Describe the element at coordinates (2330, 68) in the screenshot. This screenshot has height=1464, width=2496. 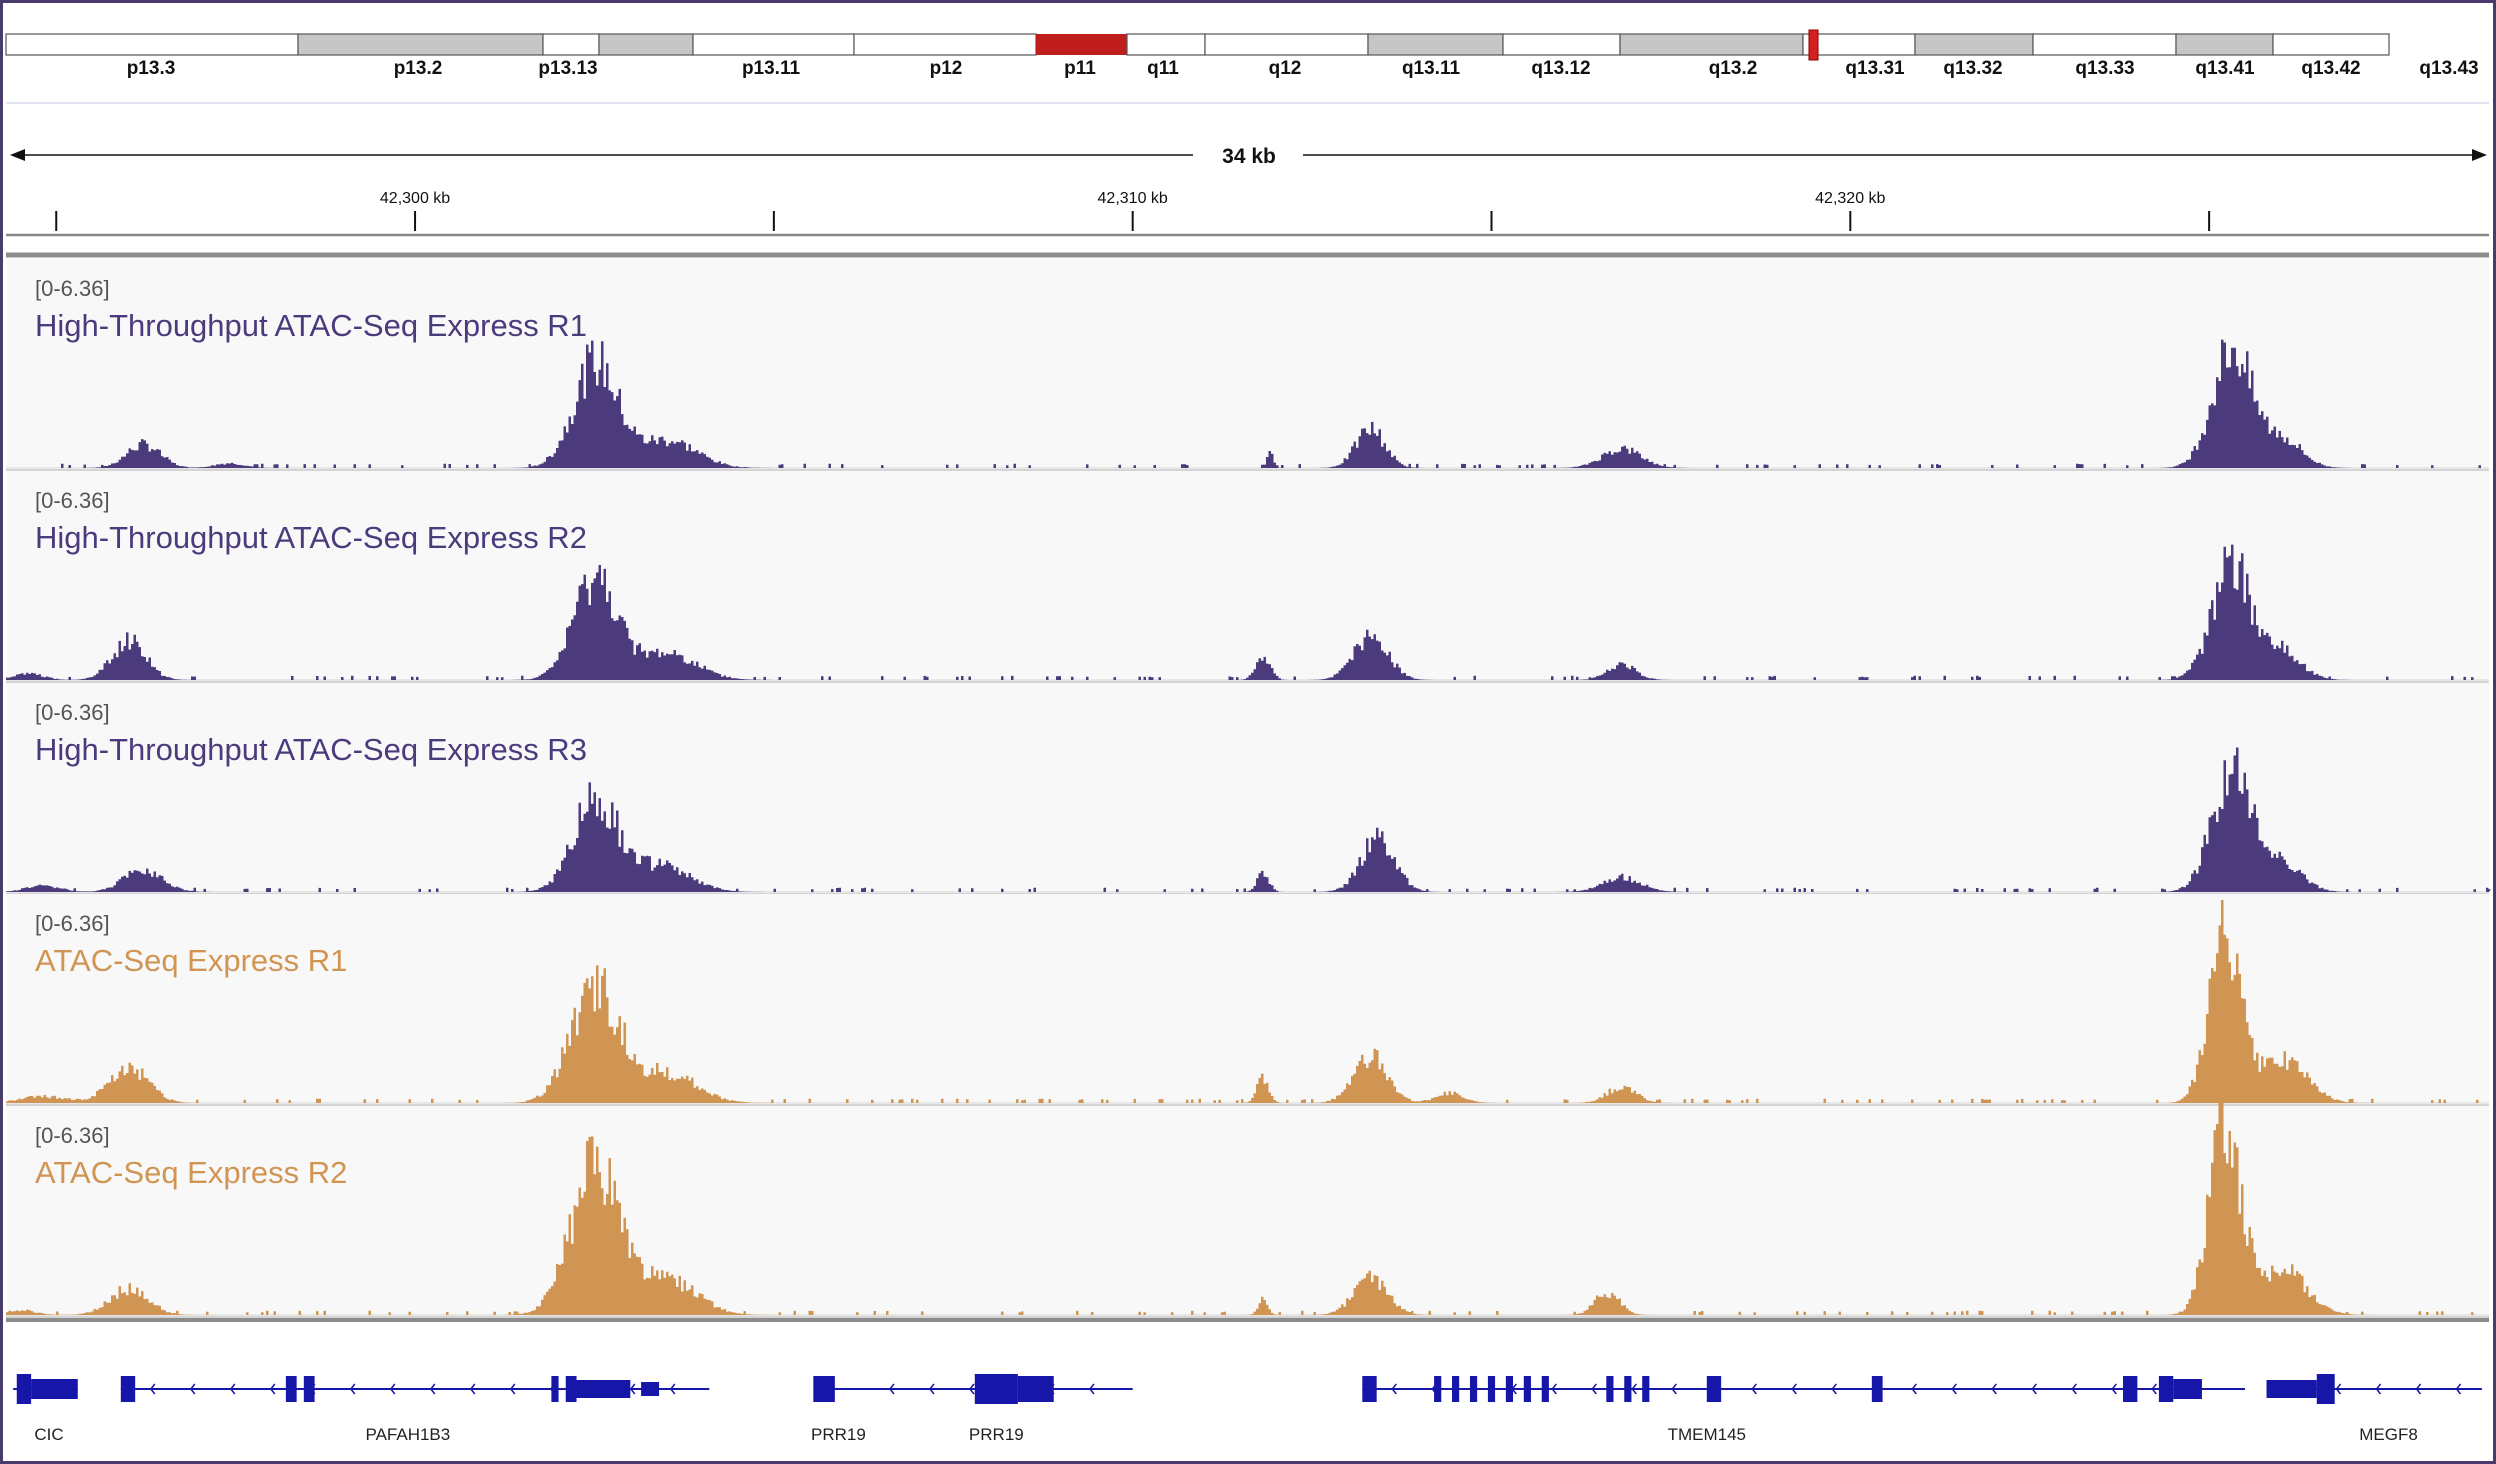
I see `band-label: q13.42` at that location.